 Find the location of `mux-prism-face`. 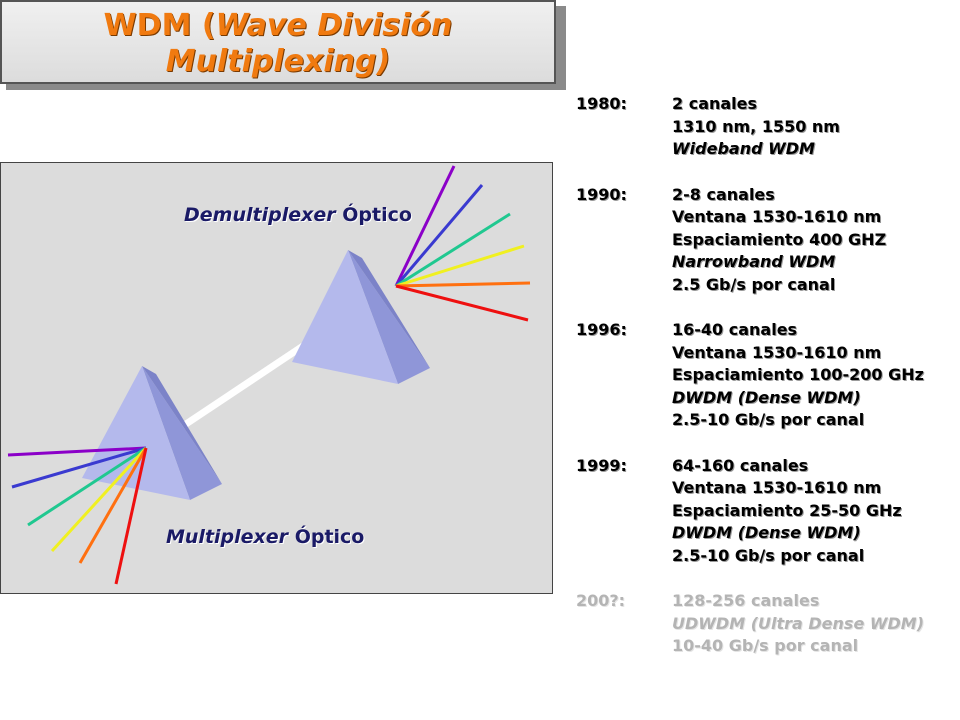

mux-prism-face is located at coordinates (136, 433).